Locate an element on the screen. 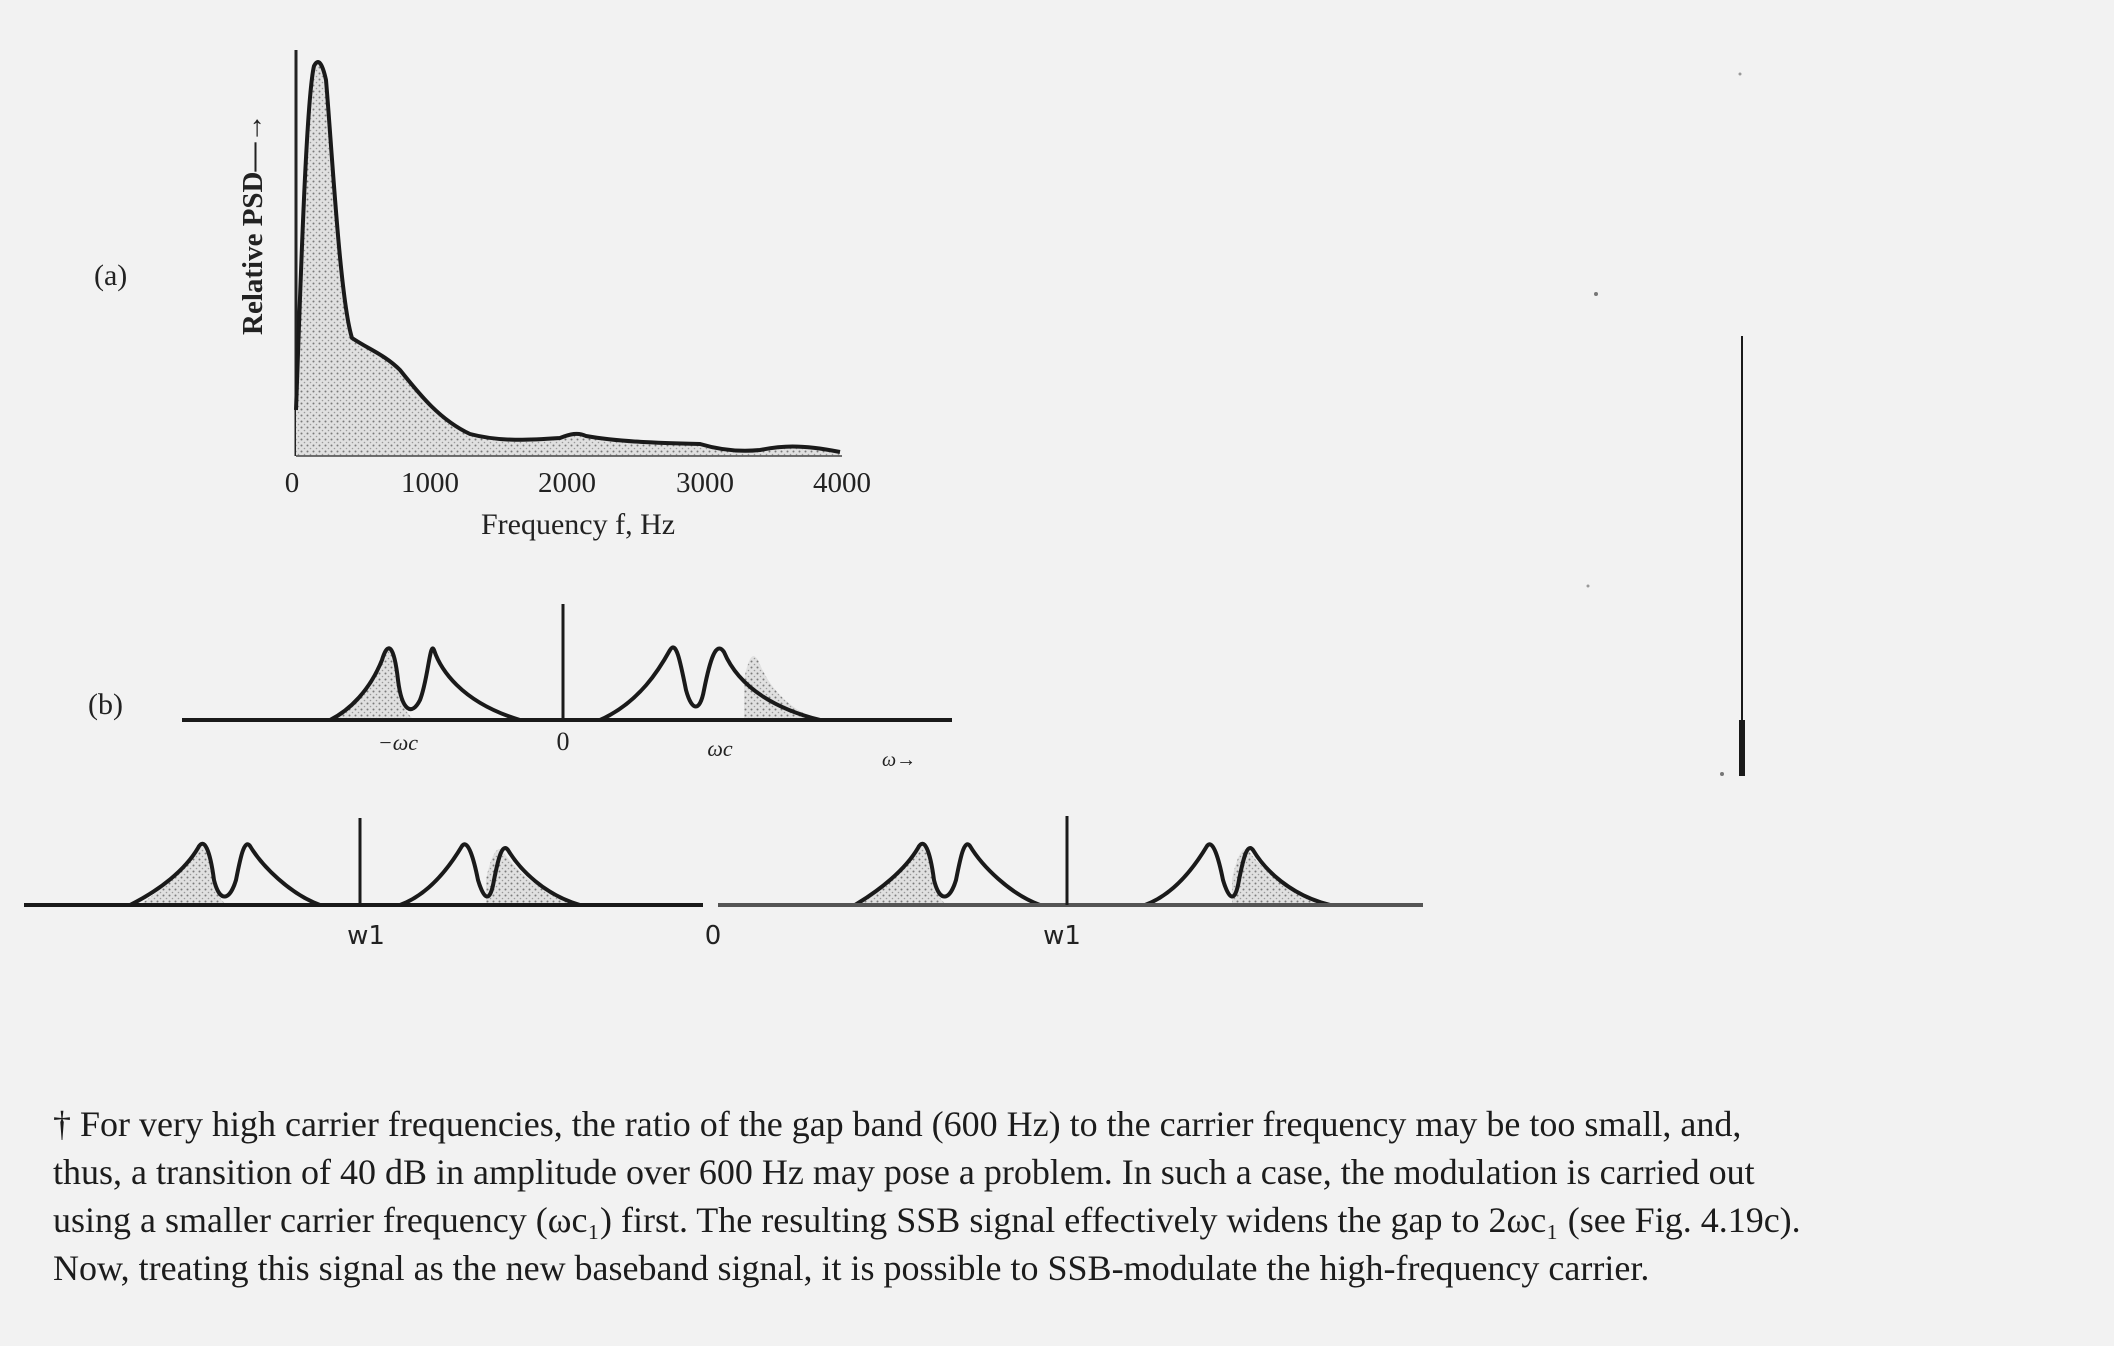 Image resolution: width=2114 pixels, height=1346 pixels. panel-c-left-spectrum is located at coordinates (355, 874).